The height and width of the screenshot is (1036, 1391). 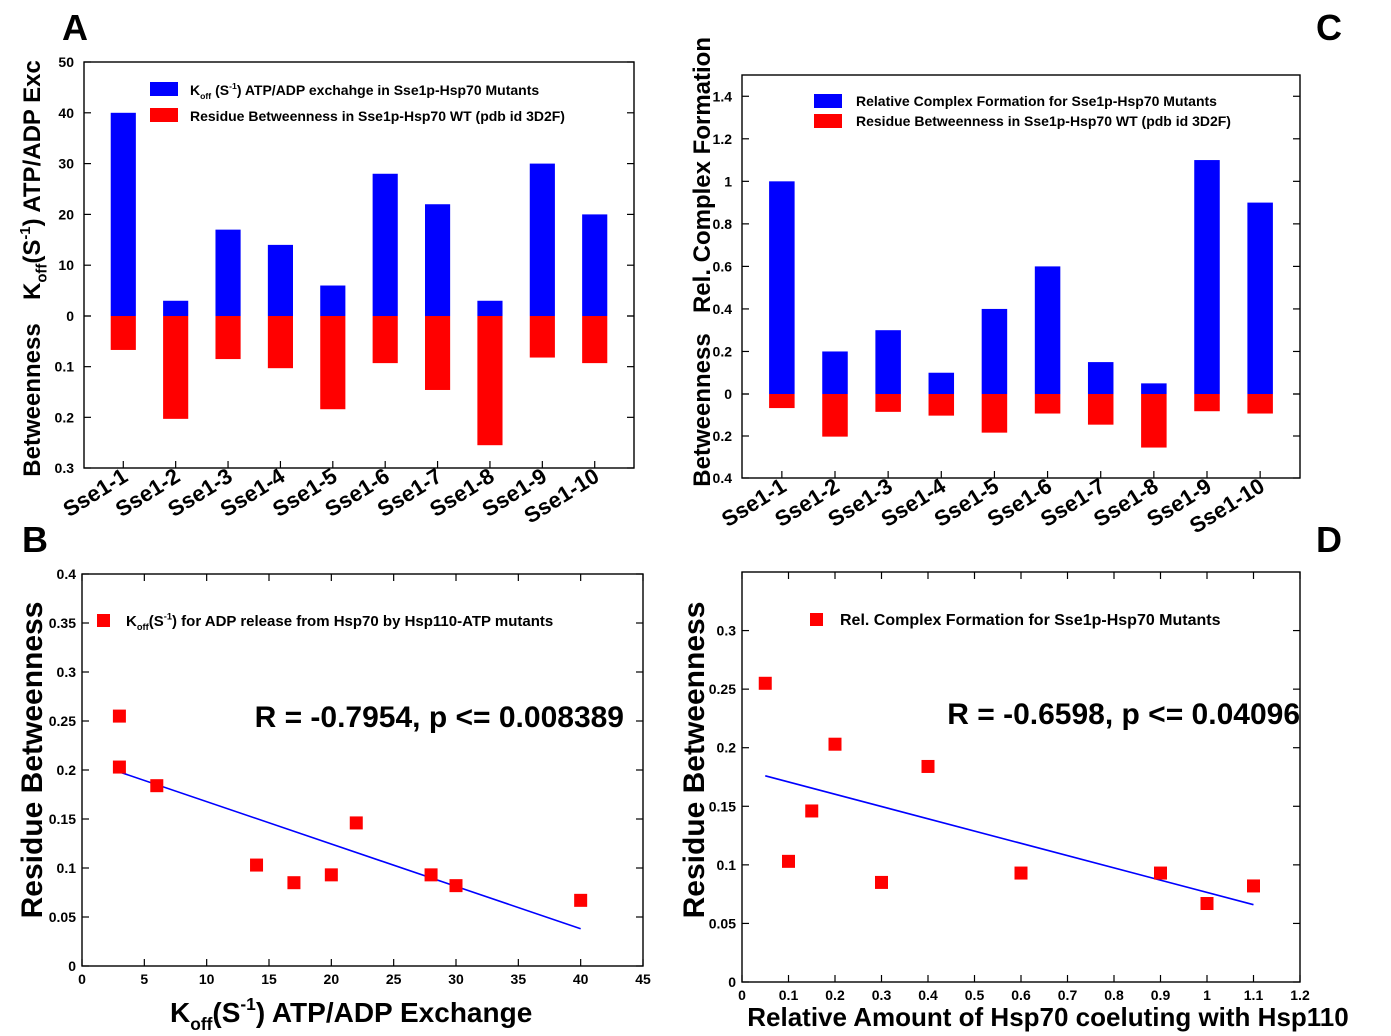 I want to click on x-tick-label: 25, so click(x=394, y=979).